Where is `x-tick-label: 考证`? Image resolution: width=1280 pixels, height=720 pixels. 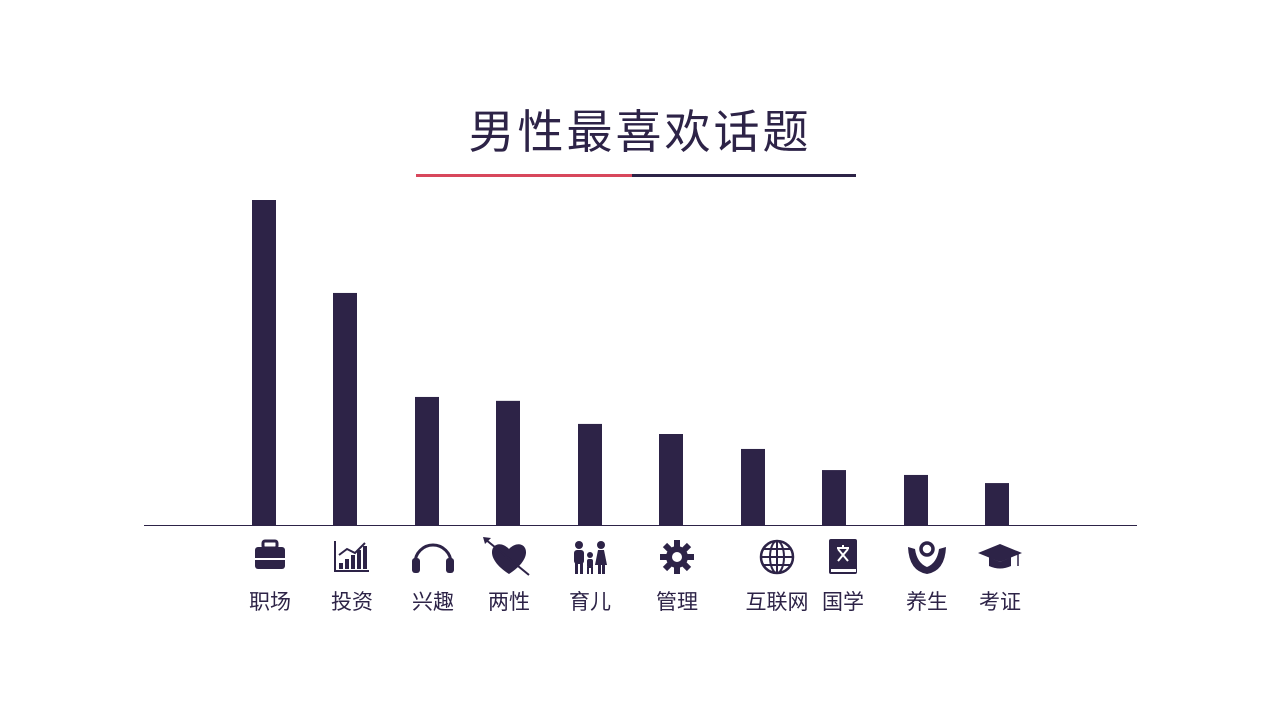 x-tick-label: 考证 is located at coordinates (1000, 602).